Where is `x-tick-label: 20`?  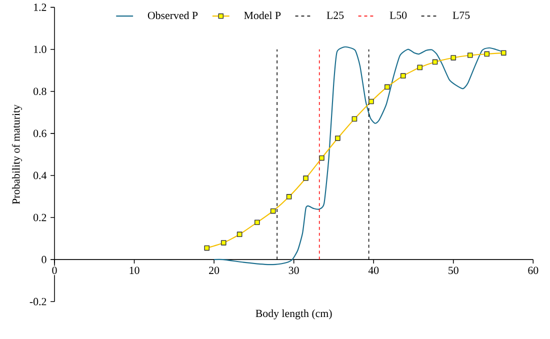 x-tick-label: 20 is located at coordinates (214, 270).